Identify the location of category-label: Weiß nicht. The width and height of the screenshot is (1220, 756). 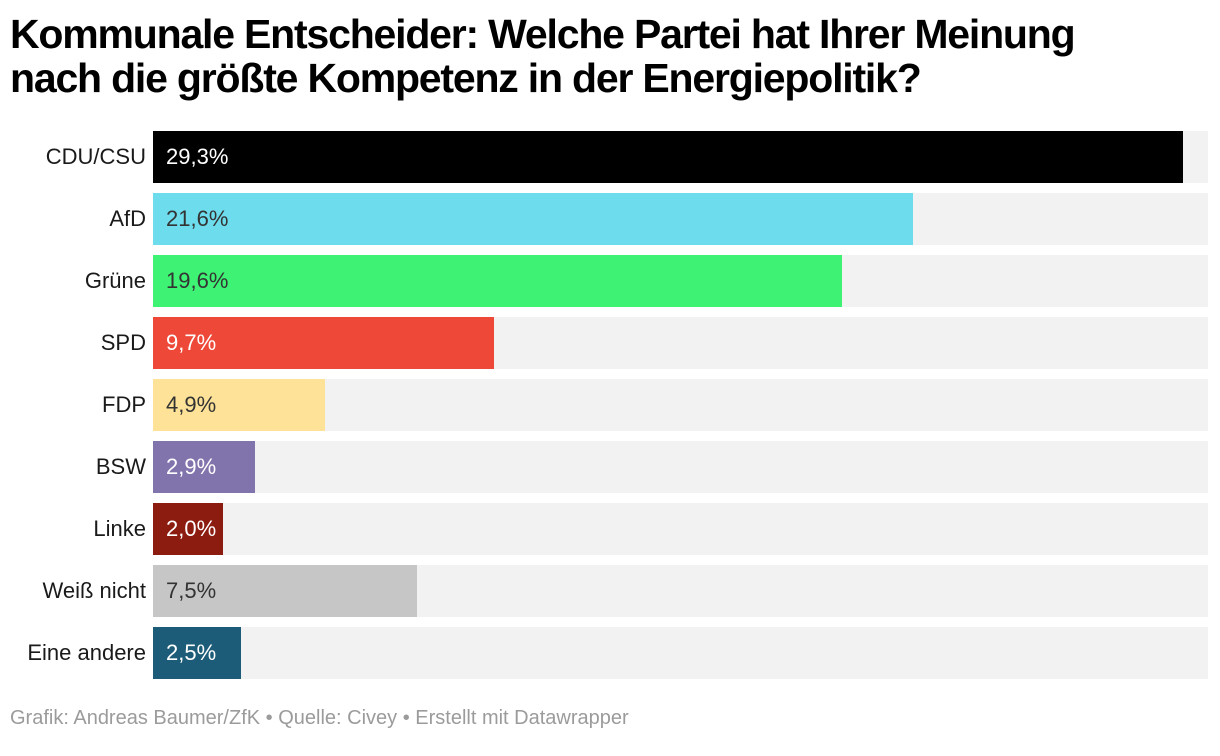
(94, 590).